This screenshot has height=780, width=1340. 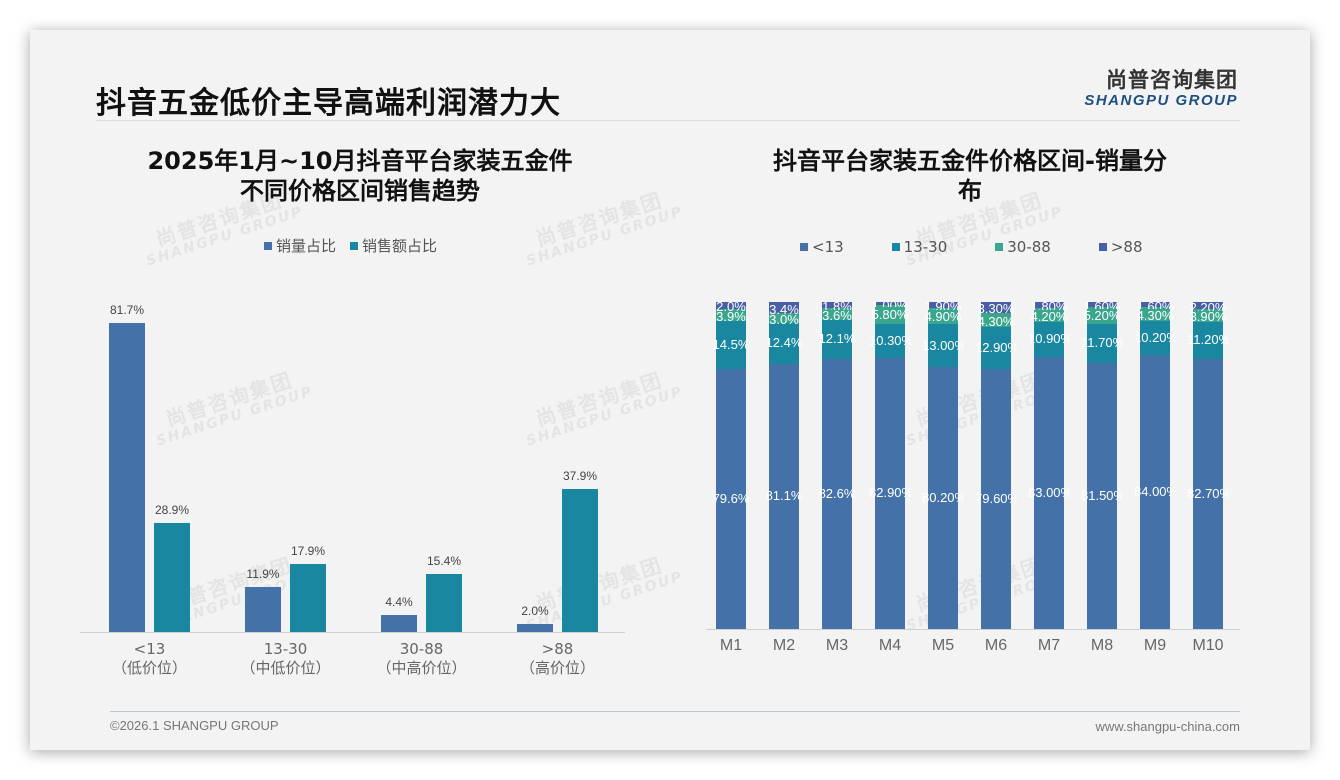 I want to click on bar-segment-30-88: 3.9%, so click(x=731, y=315).